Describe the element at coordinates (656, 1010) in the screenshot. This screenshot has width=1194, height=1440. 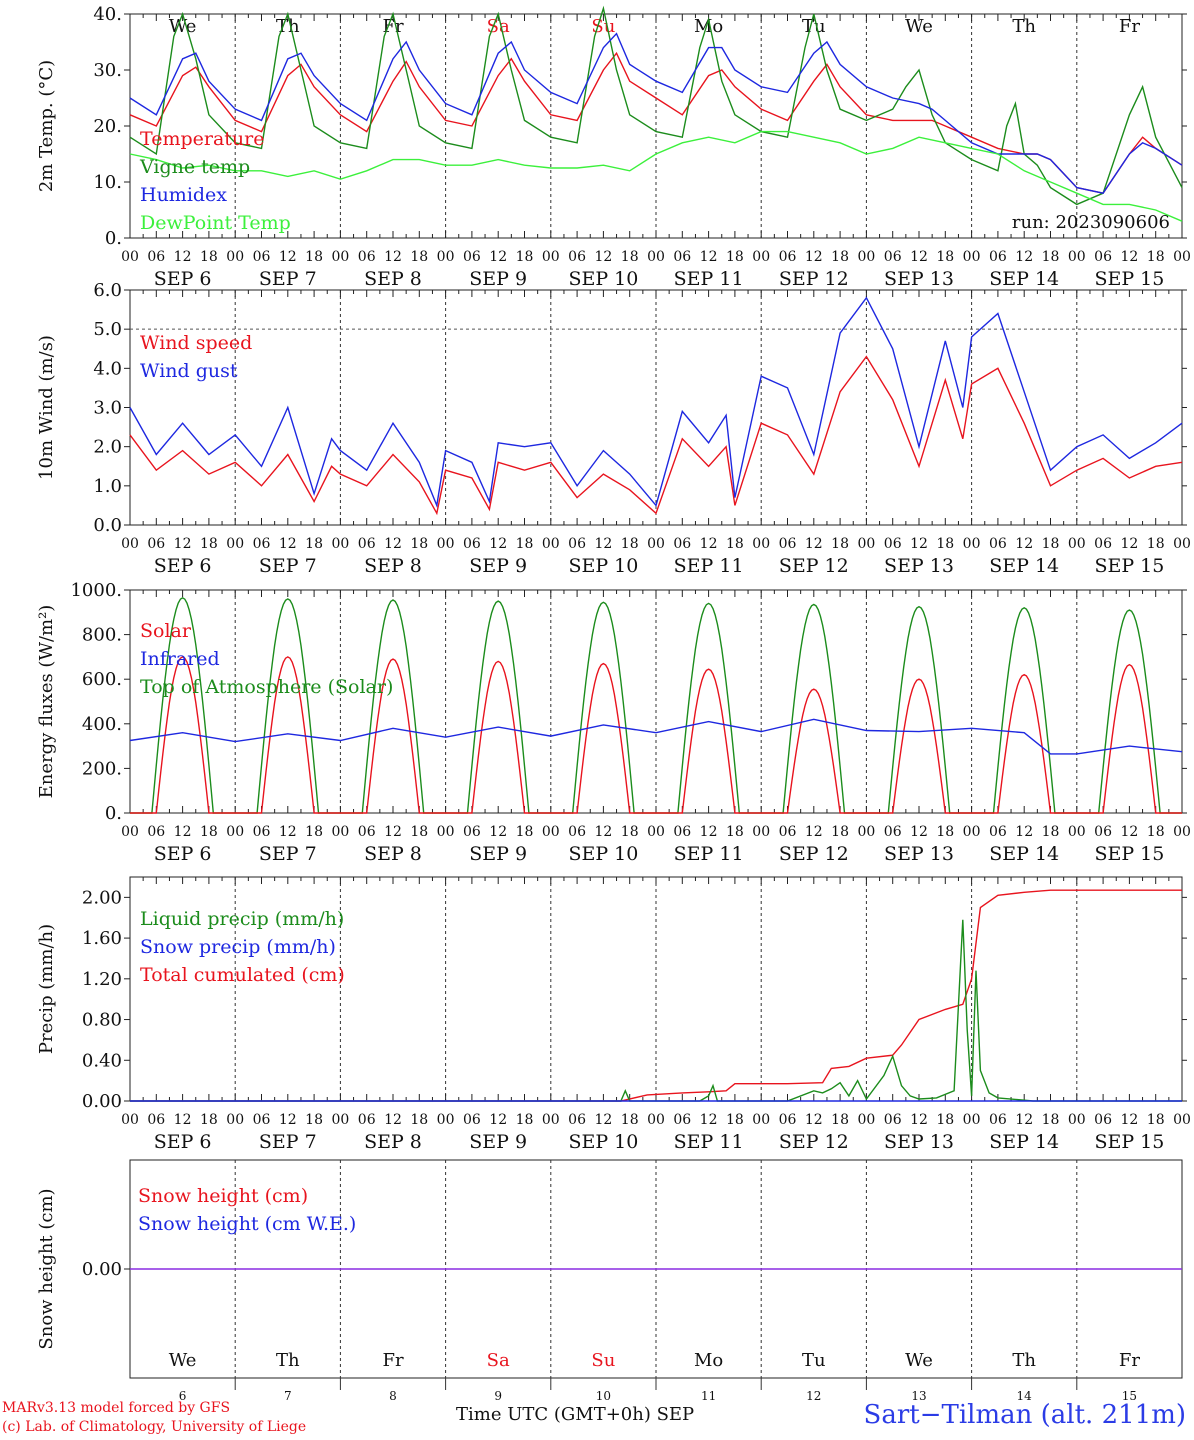
I see `liquid-precip-mm-h-line` at that location.